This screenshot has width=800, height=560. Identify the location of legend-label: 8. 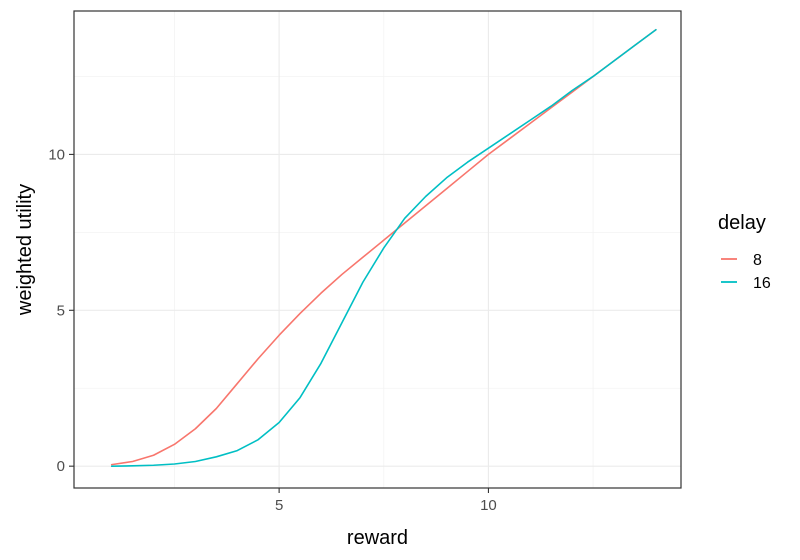
(757, 260).